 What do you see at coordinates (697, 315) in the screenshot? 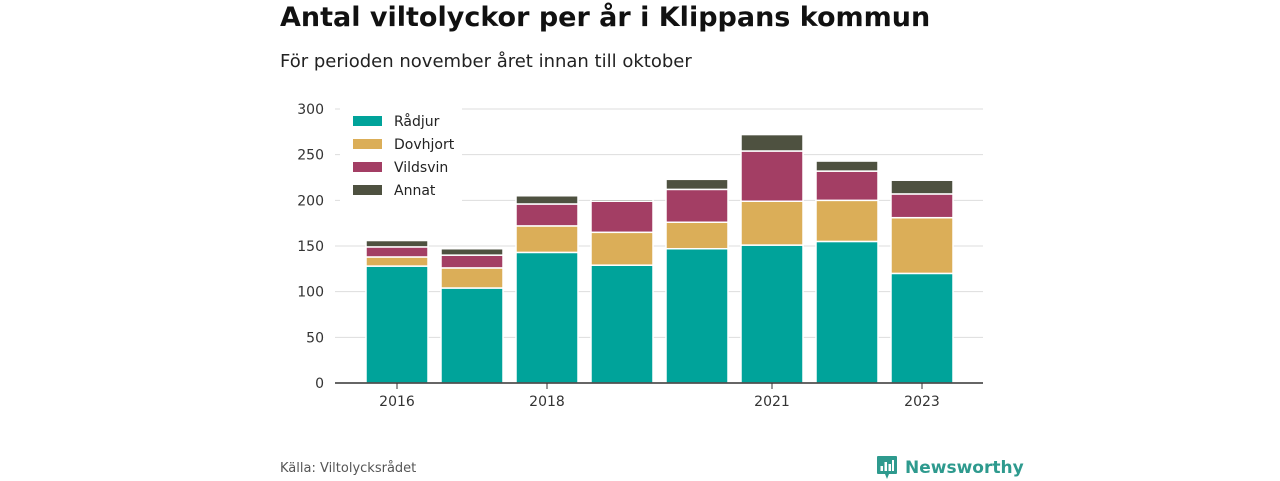
I see `bar-rådjur-2020` at bounding box center [697, 315].